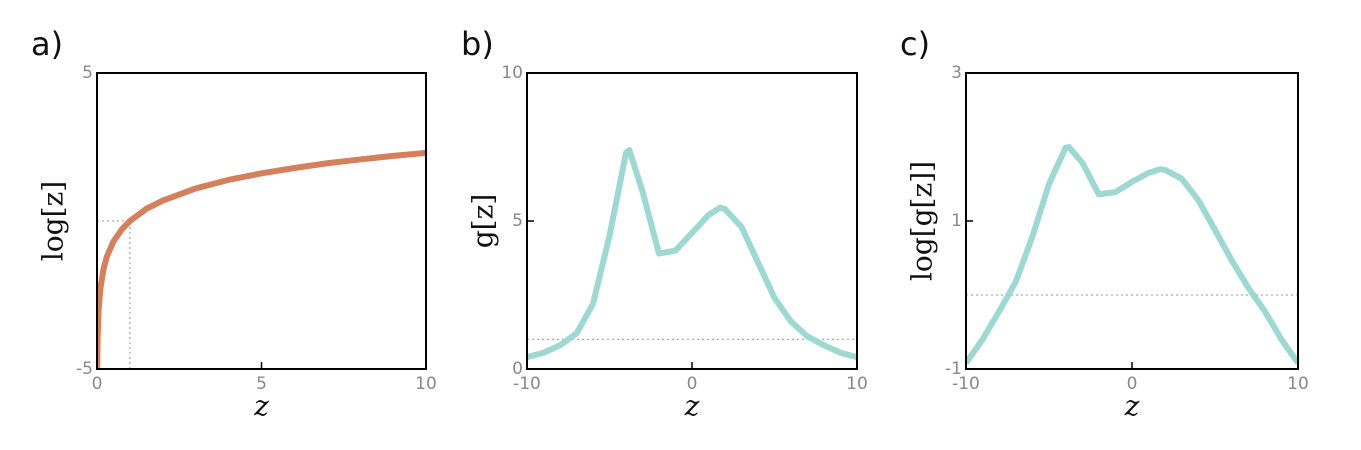 This screenshot has height=450, width=1361. Describe the element at coordinates (477, 44) in the screenshot. I see `panel-label: b)` at that location.